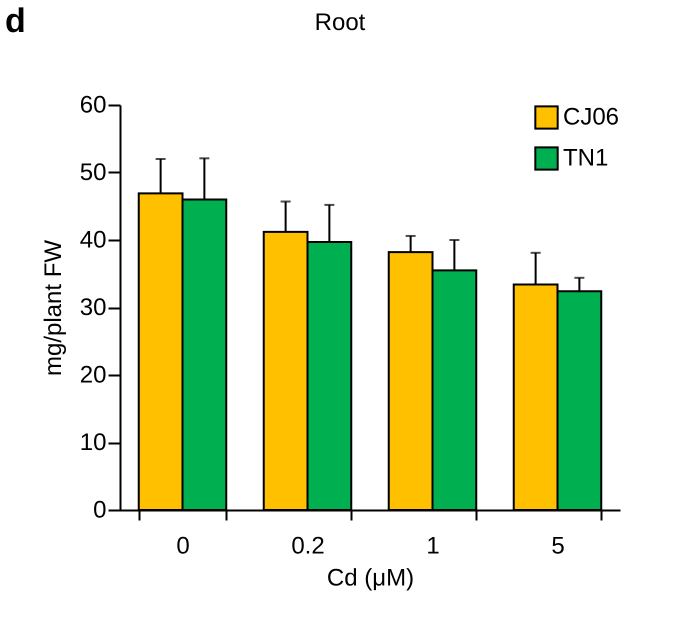 This screenshot has height=623, width=674. Describe the element at coordinates (93, 307) in the screenshot. I see `y-tick-label: 30` at that location.